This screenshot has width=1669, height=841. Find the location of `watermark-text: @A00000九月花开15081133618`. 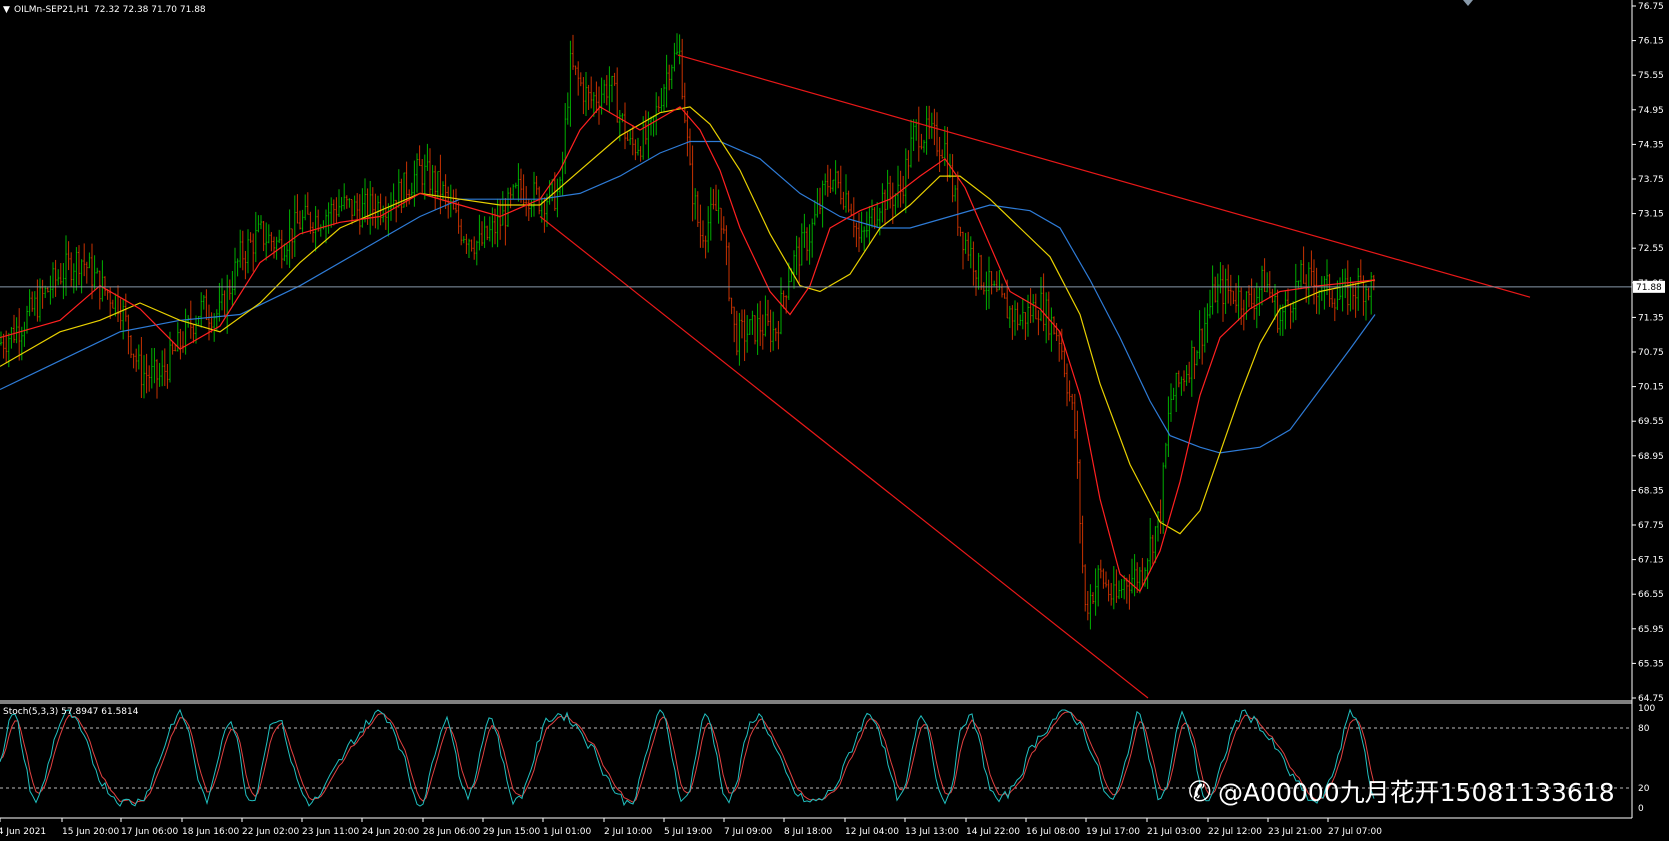

watermark-text: @A00000九月花开15081133618 is located at coordinates (1416, 792).